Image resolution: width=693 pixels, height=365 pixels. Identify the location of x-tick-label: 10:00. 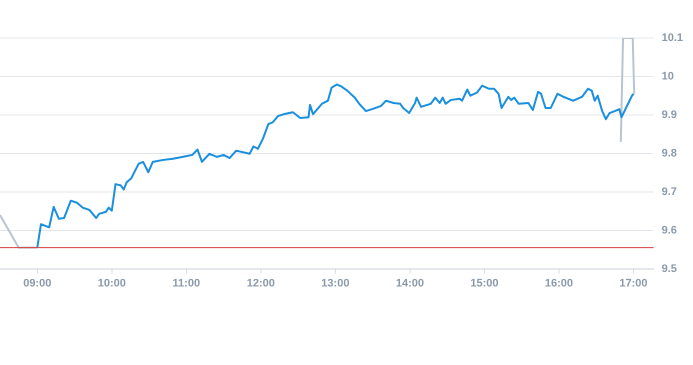
(112, 283).